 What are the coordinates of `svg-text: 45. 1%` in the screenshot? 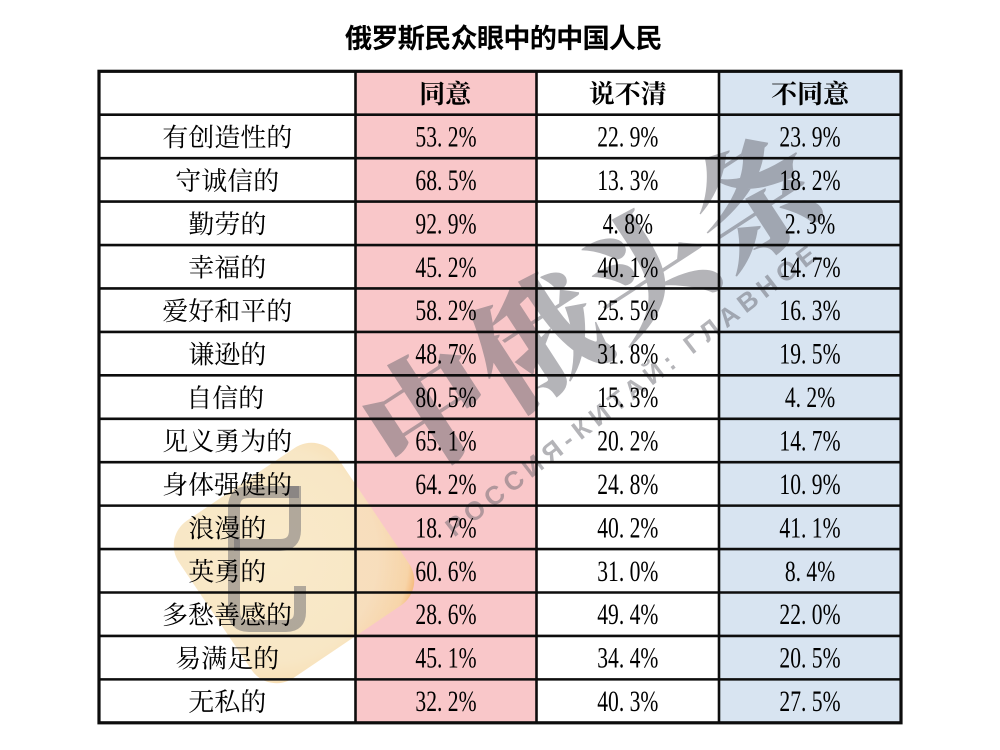 It's located at (445, 657).